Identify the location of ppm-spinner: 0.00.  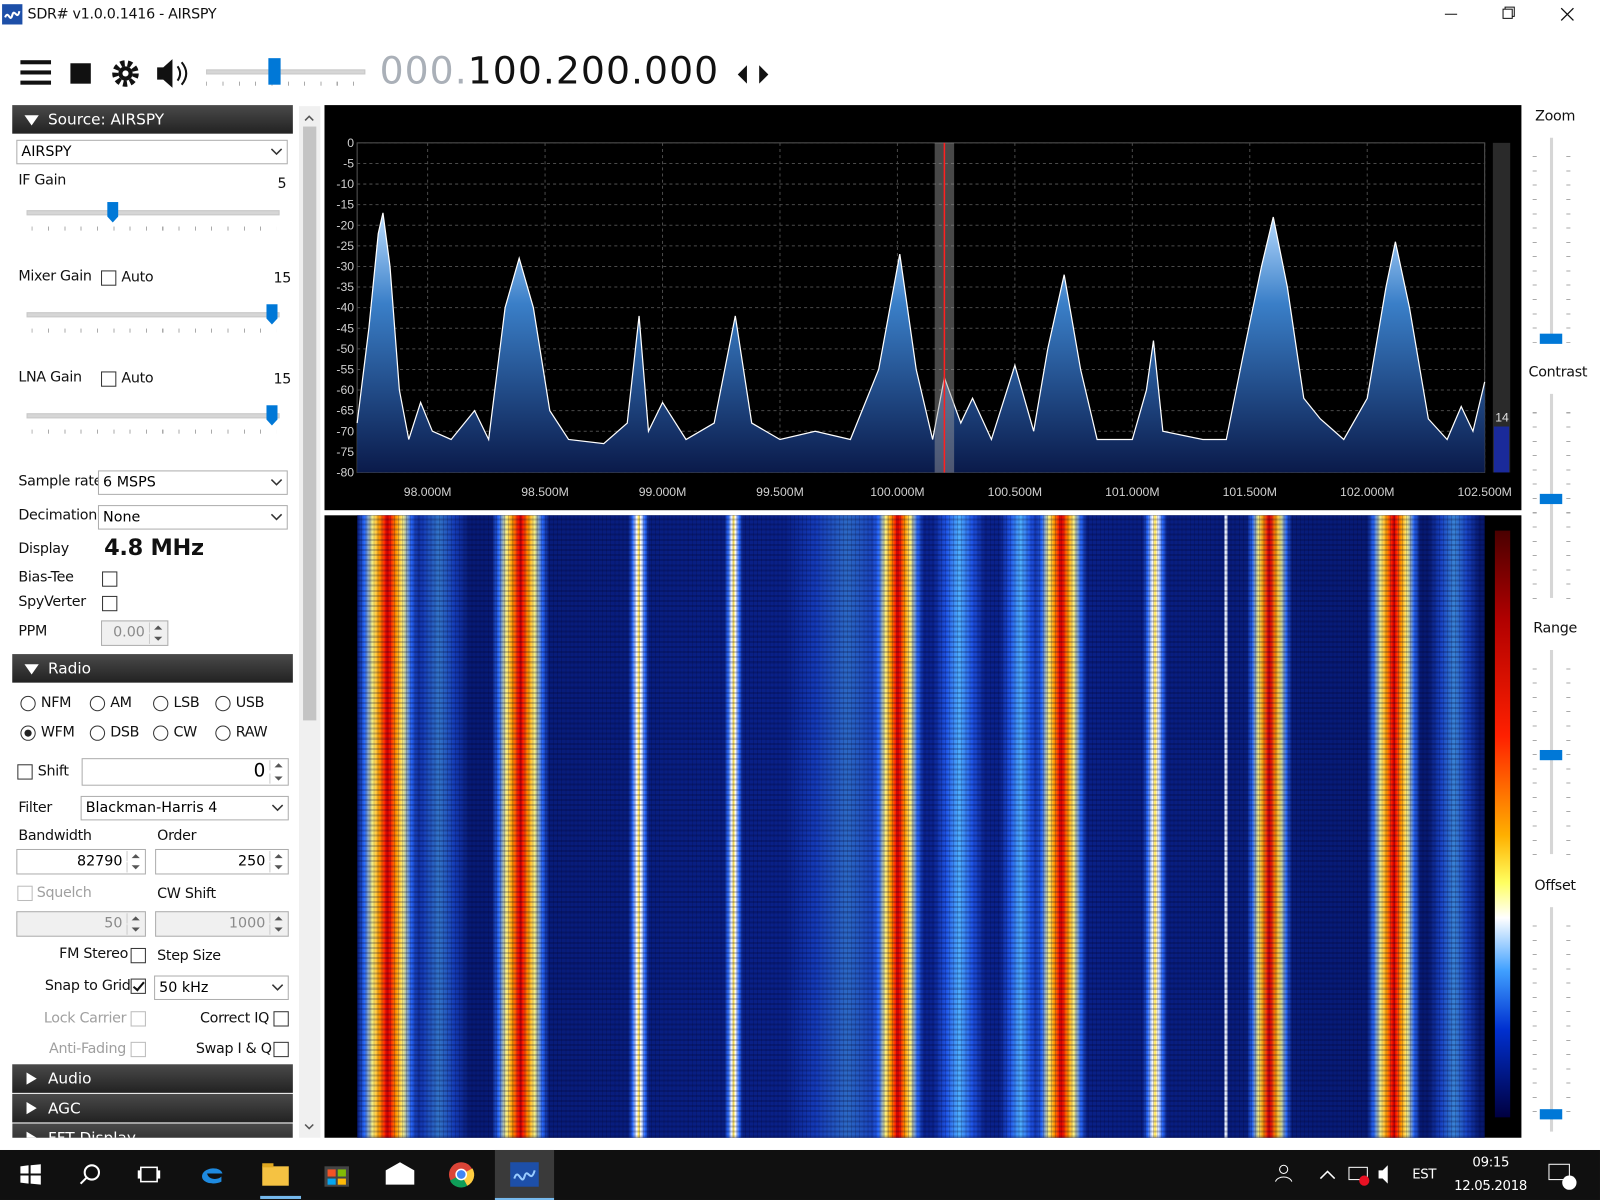
(135, 633).